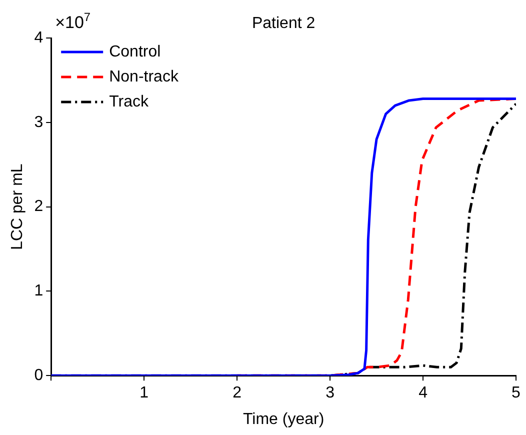 The image size is (526, 435). Describe the element at coordinates (144, 393) in the screenshot. I see `x-tick-label: 1` at that location.